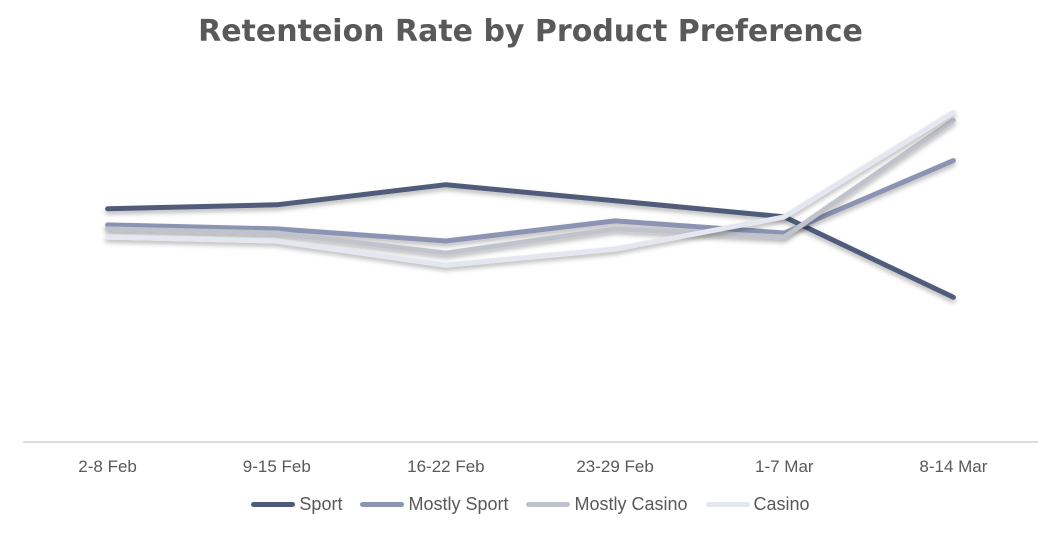  I want to click on x-tick-label: 23-29 Feb, so click(615, 466).